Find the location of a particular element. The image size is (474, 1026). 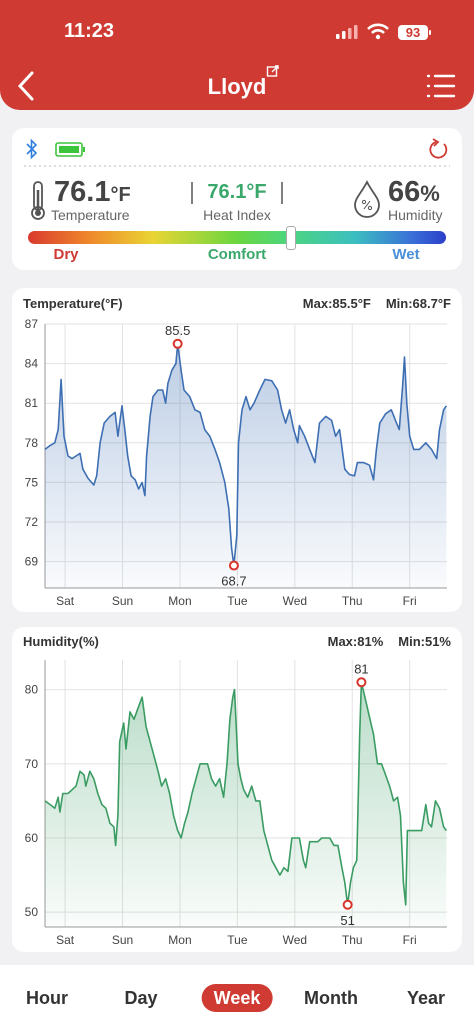

readings-card is located at coordinates (237, 199).